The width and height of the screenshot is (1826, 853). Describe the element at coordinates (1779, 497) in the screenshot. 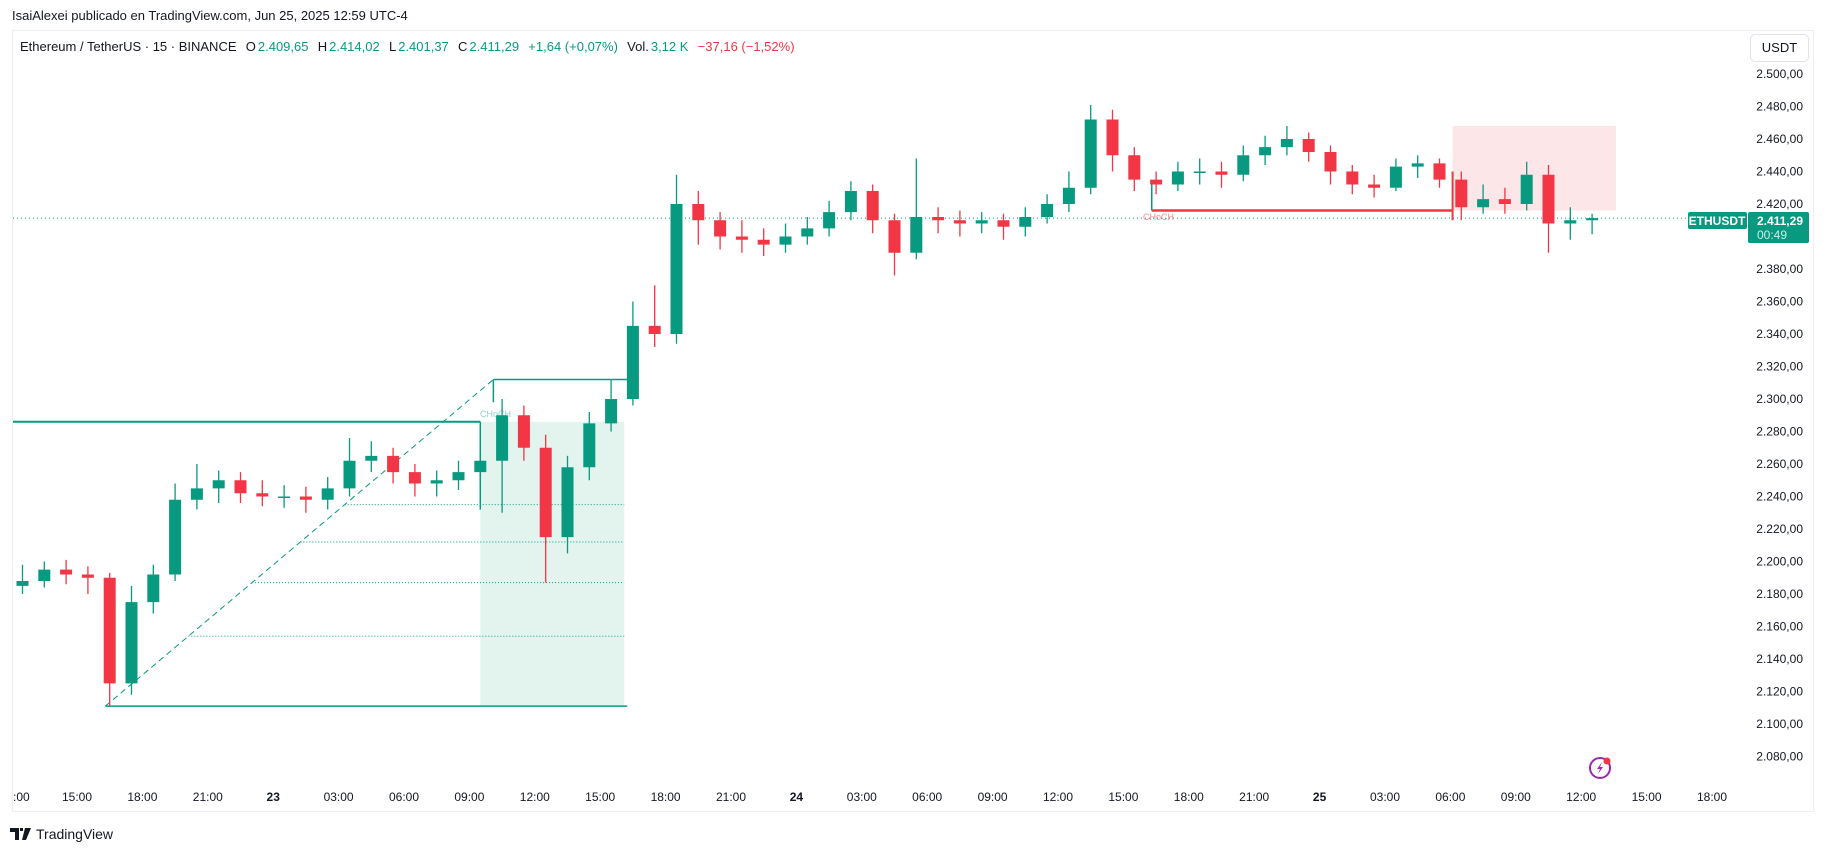

I see `price-tick-label: 2.240,00` at that location.